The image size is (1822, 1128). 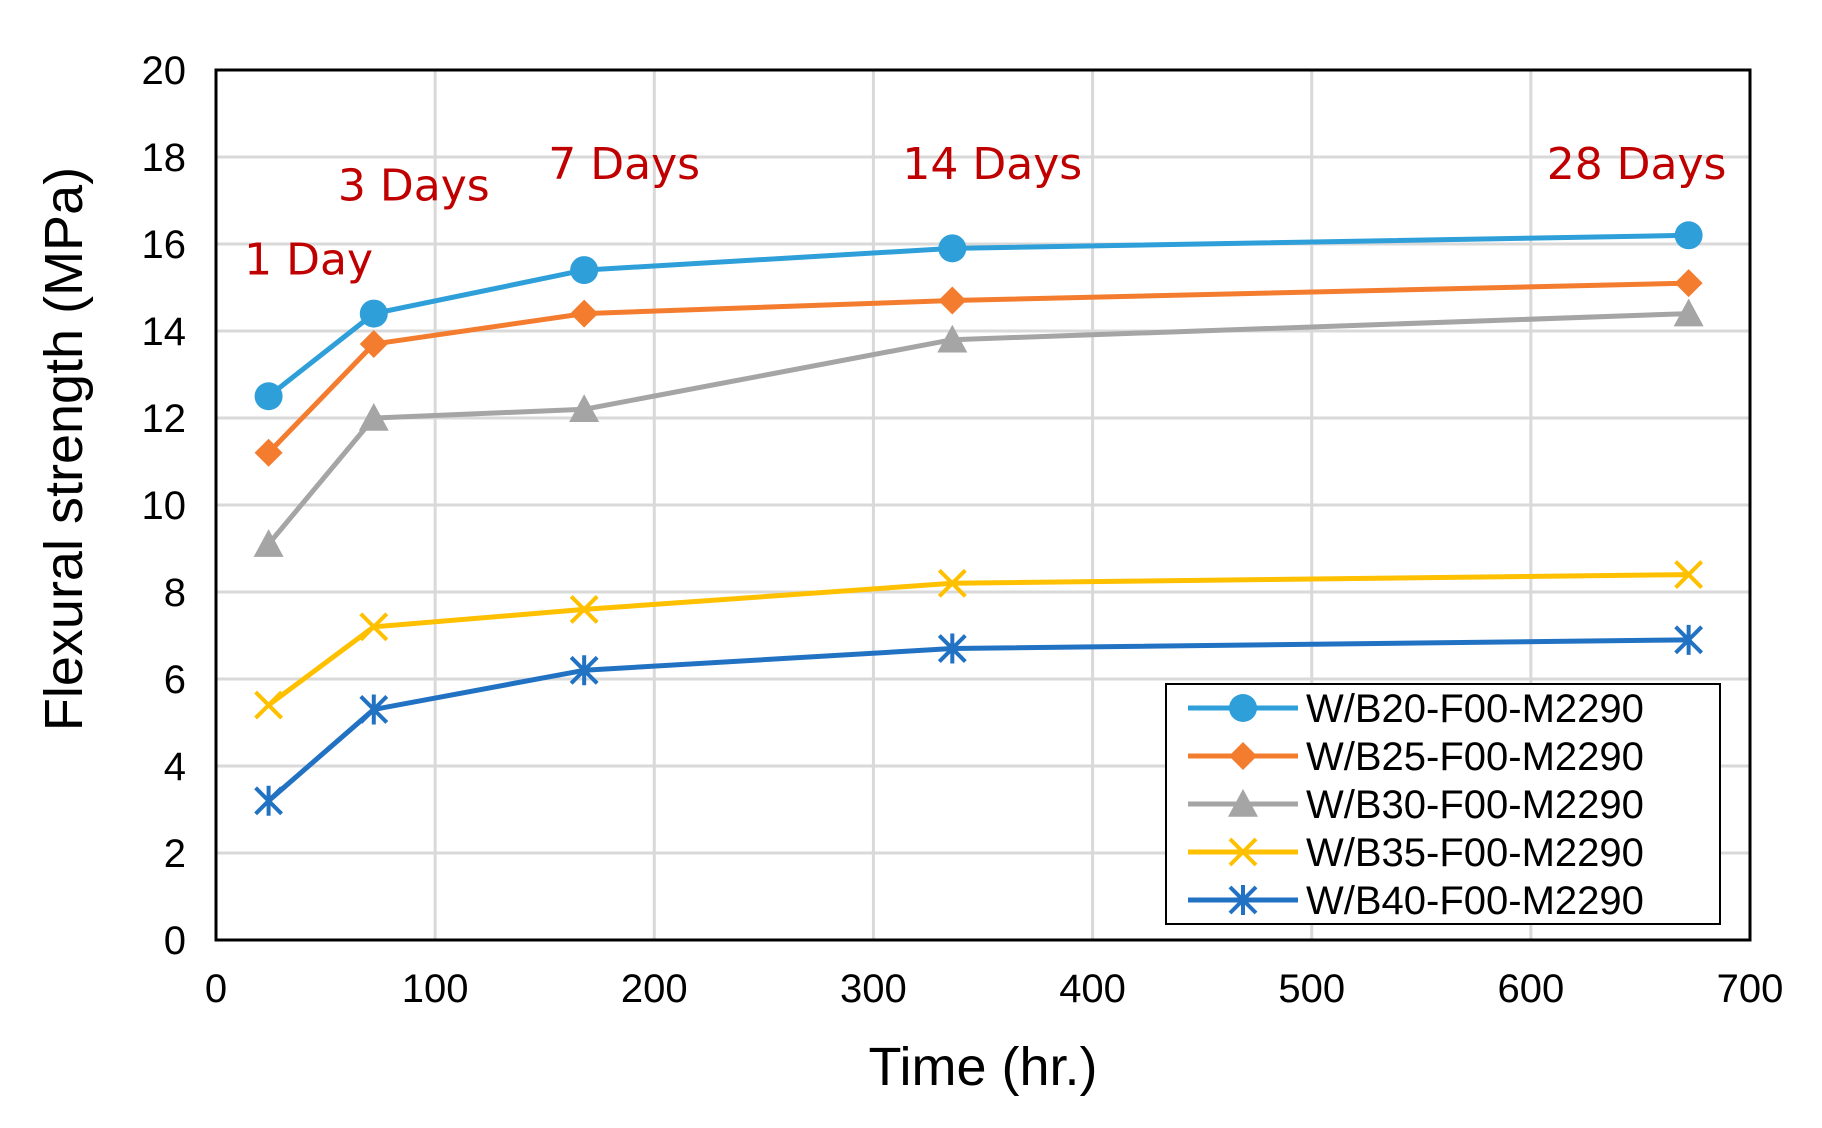 What do you see at coordinates (164, 245) in the screenshot?
I see `y-tick-label: 16` at bounding box center [164, 245].